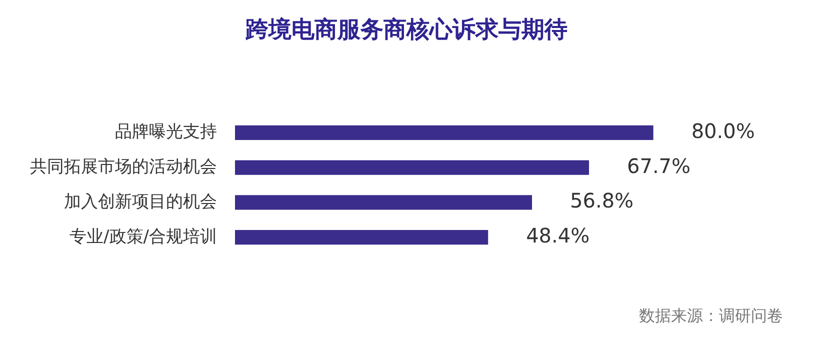  What do you see at coordinates (406, 30) in the screenshot?
I see `chart-title: 跨境电商服务商核心诉求与期待` at bounding box center [406, 30].